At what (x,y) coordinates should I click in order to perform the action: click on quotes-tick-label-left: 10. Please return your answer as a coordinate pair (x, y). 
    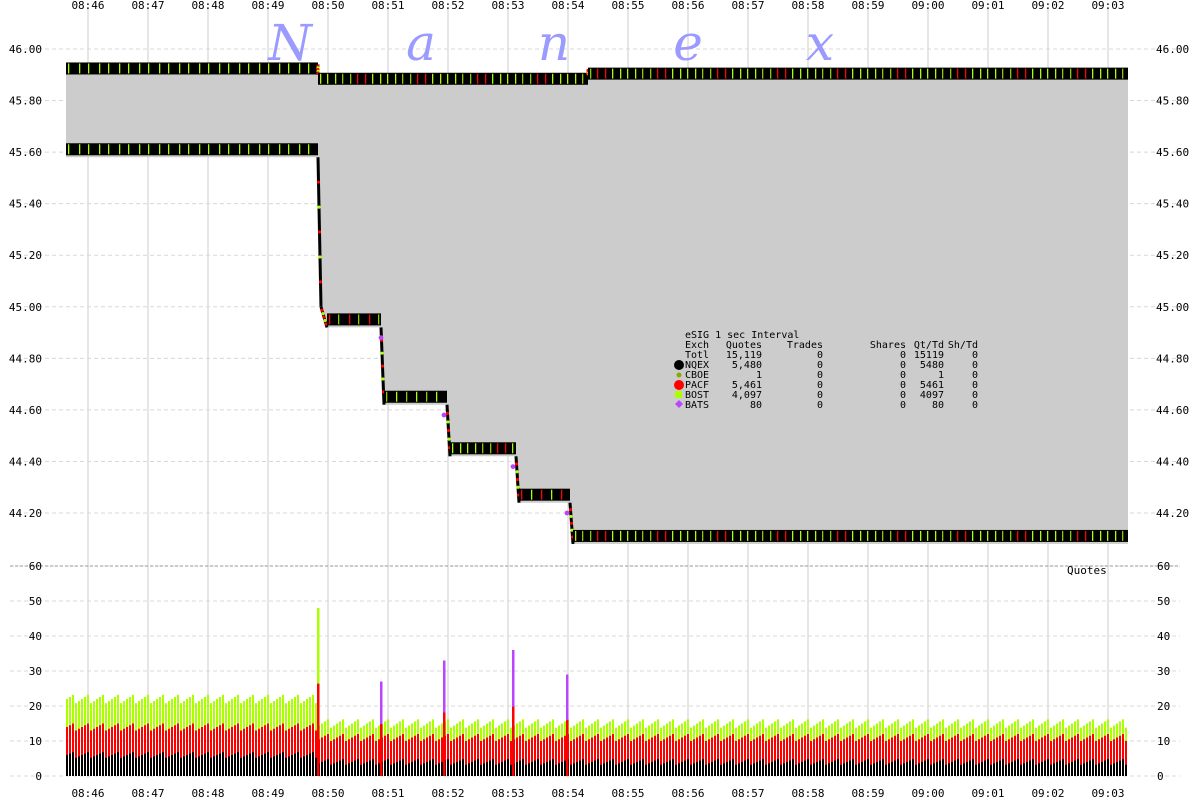
    Looking at the image, I should click on (35, 741).